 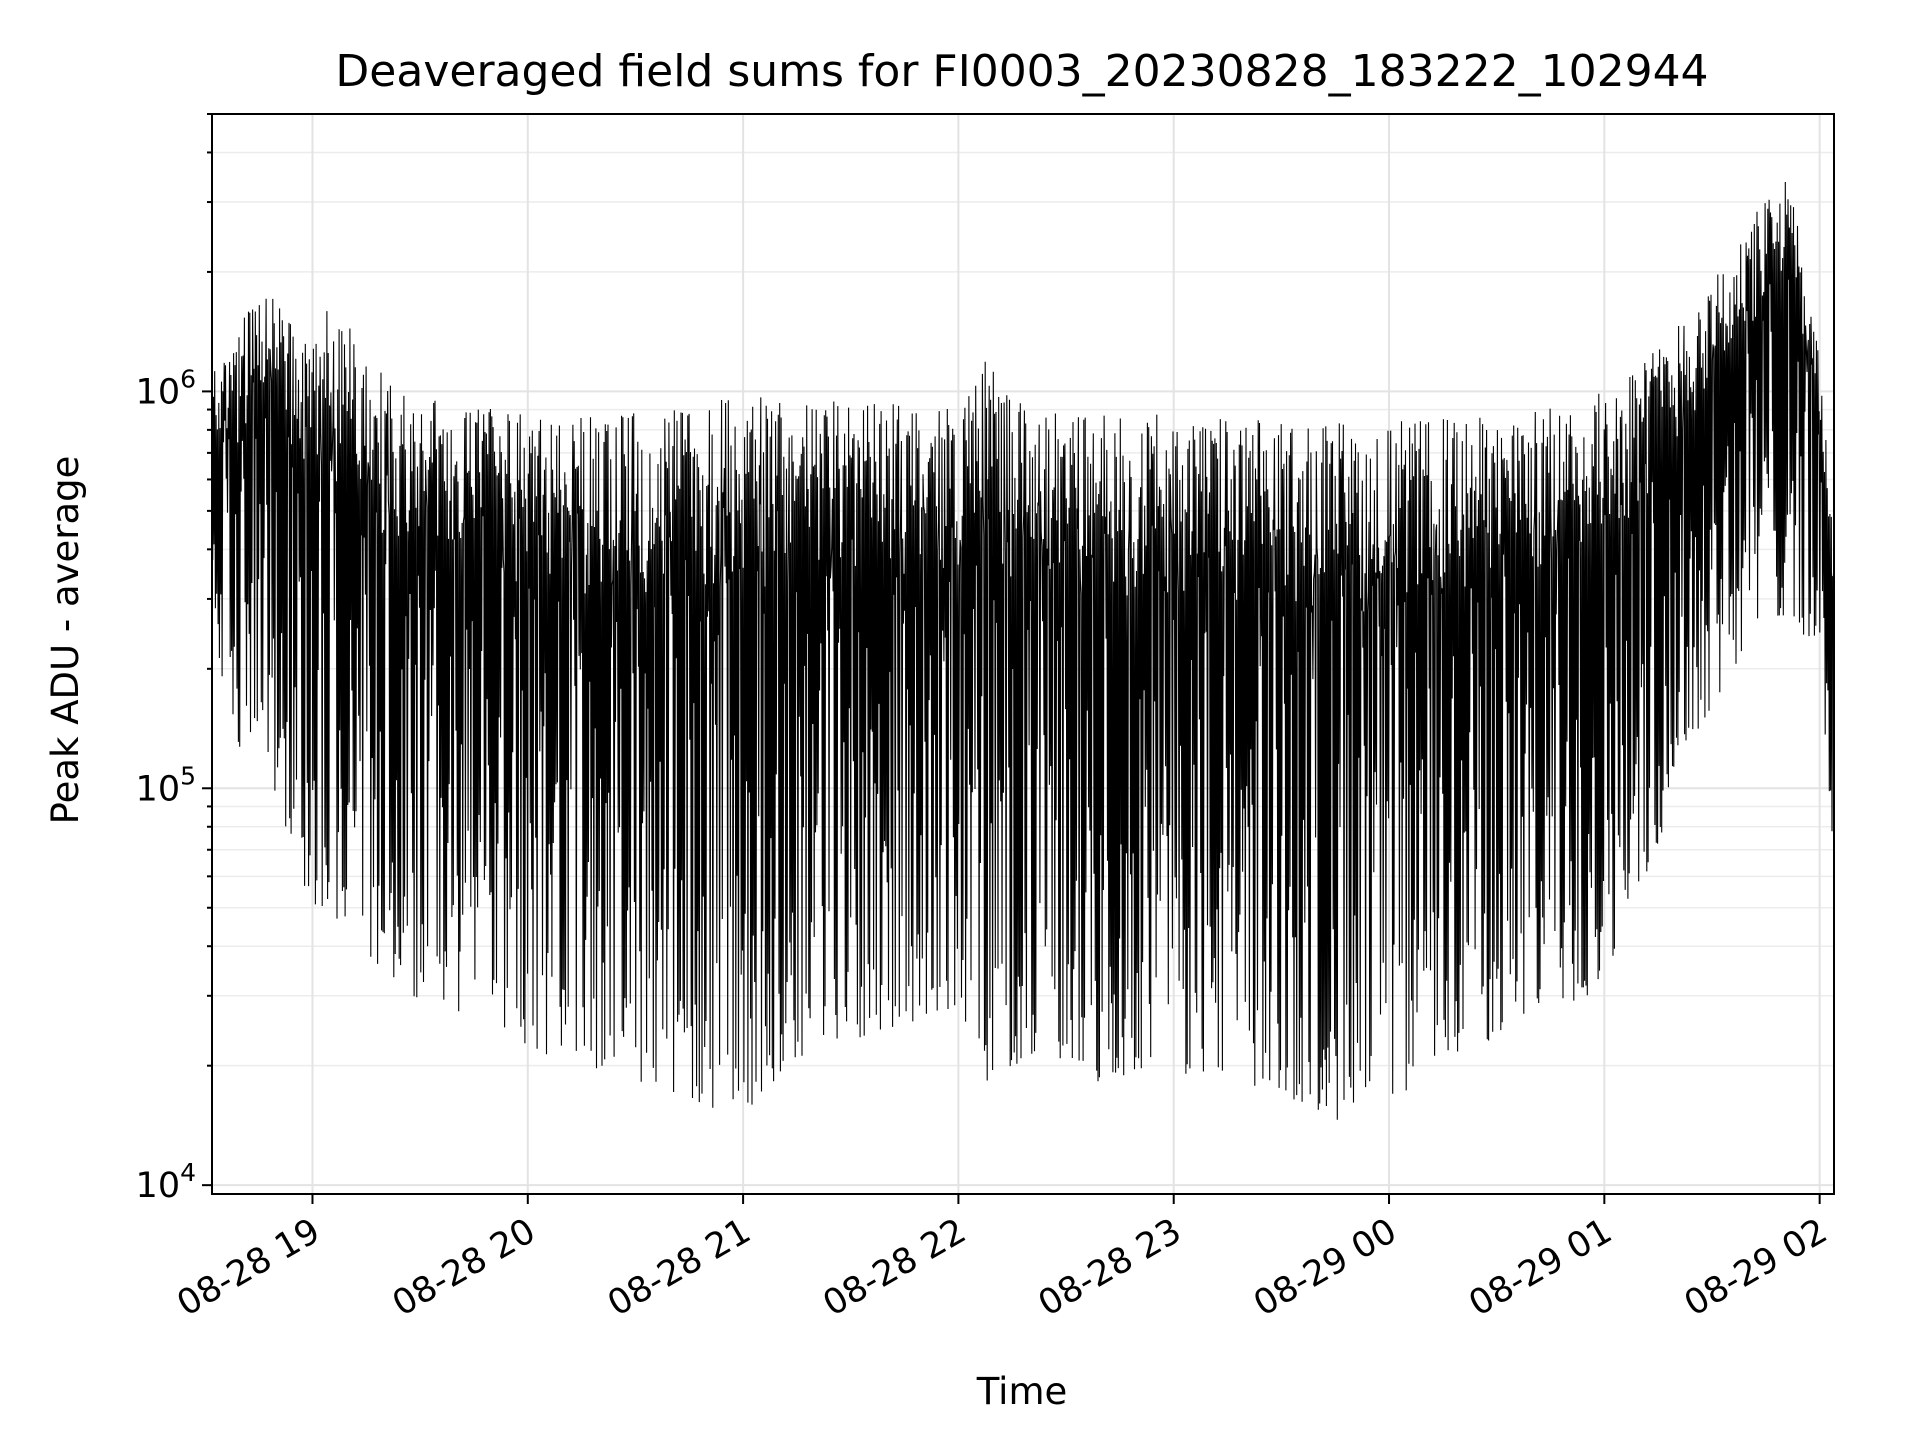 What do you see at coordinates (166, 785) in the screenshot?
I see `y-tick-label: 10⁵` at bounding box center [166, 785].